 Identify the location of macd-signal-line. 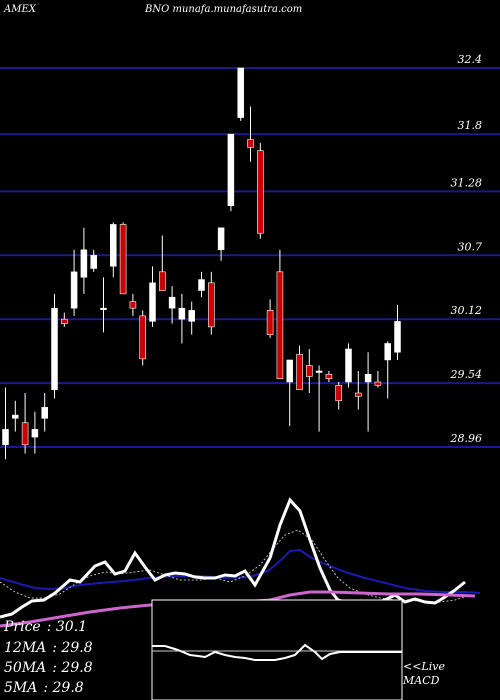
(277, 652).